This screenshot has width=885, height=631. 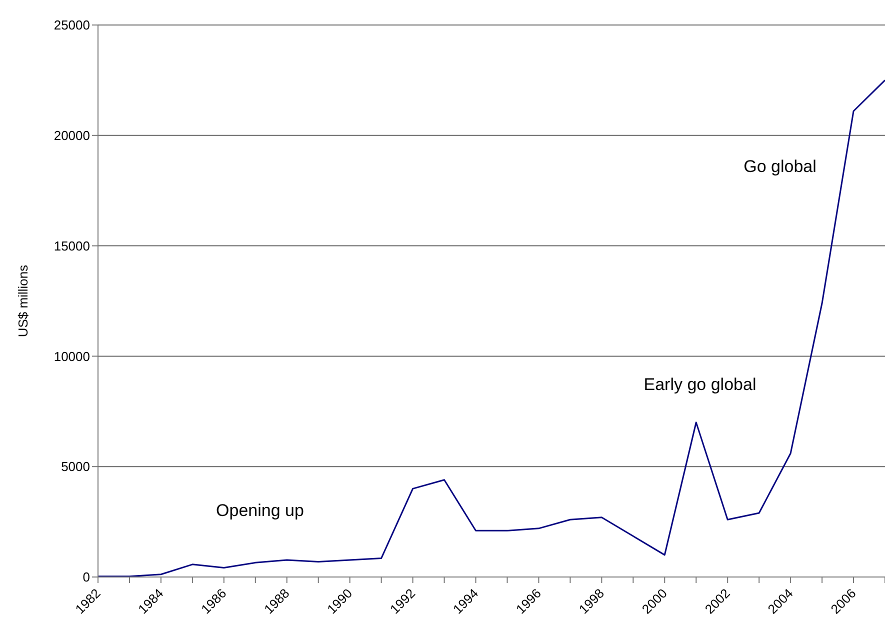 I want to click on y-tick-label: 20000, so click(x=72, y=136).